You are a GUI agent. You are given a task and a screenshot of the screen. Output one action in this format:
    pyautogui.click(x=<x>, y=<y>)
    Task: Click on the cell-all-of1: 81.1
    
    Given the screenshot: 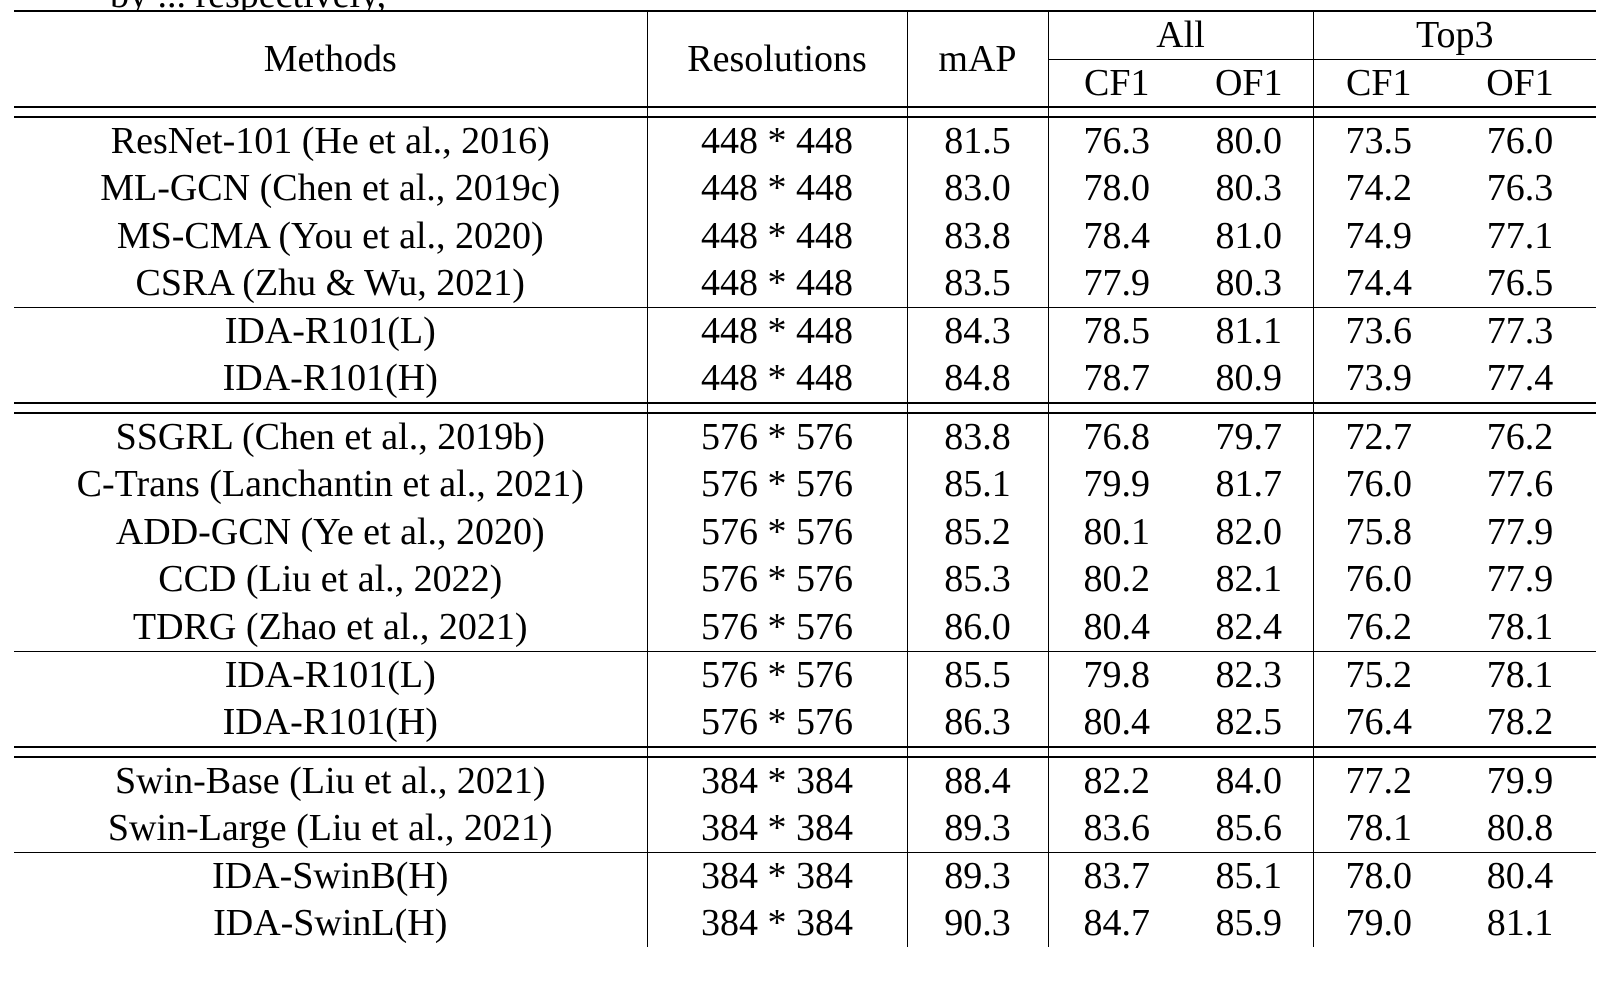 What is the action you would take?
    pyautogui.click(x=1249, y=331)
    